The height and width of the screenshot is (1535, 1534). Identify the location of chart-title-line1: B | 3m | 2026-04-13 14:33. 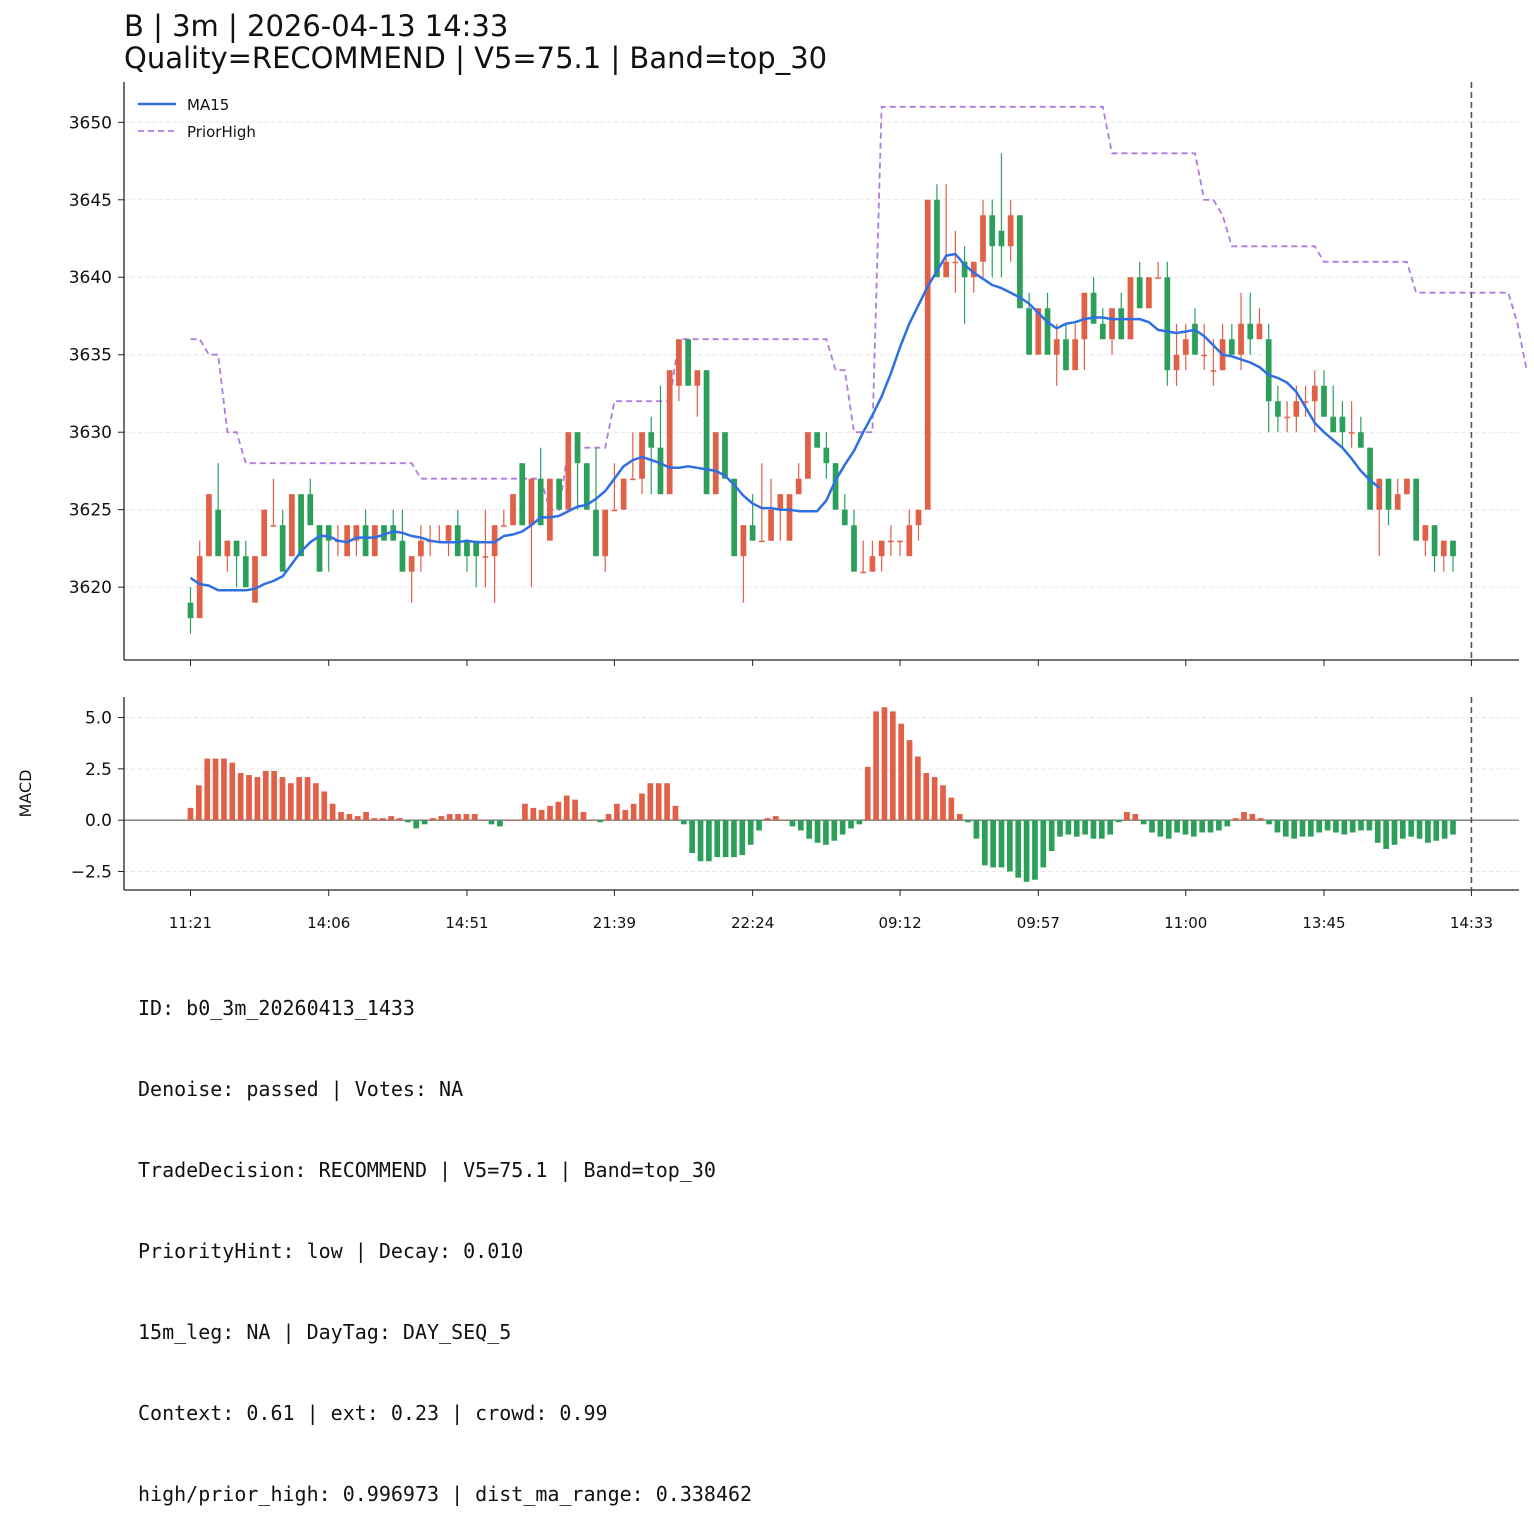
(316, 26).